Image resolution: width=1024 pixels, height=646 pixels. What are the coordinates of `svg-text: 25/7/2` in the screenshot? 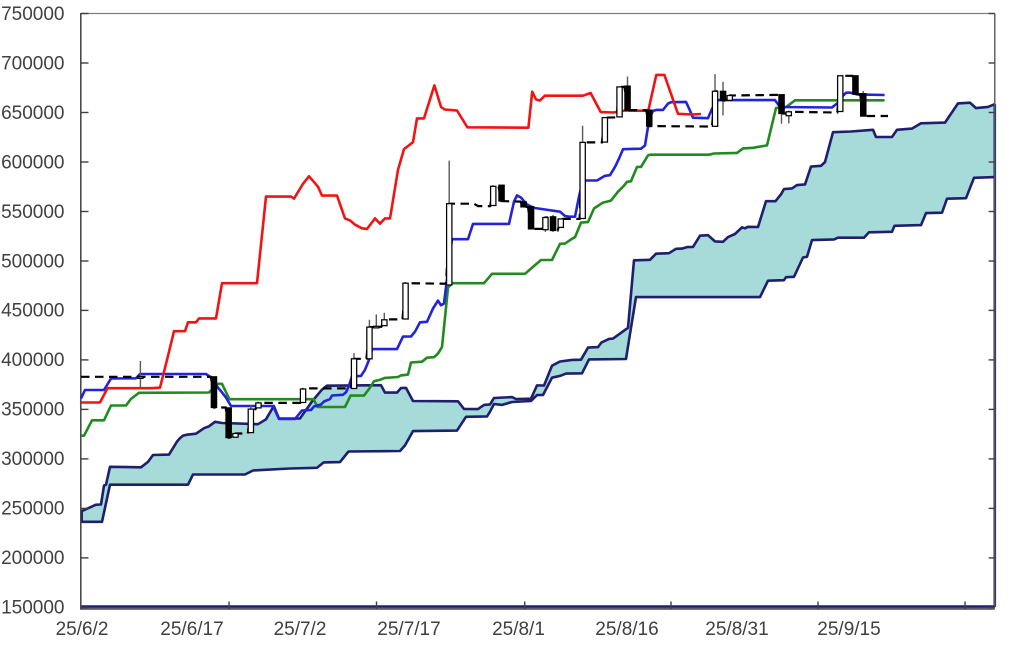 It's located at (300, 629).